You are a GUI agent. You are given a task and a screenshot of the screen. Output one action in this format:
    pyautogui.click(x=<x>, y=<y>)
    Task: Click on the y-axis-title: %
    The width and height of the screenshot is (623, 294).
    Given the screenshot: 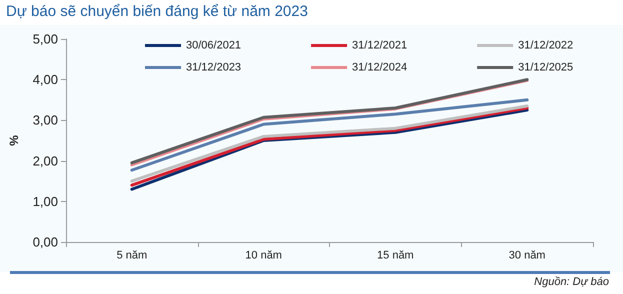 What is the action you would take?
    pyautogui.click(x=14, y=140)
    